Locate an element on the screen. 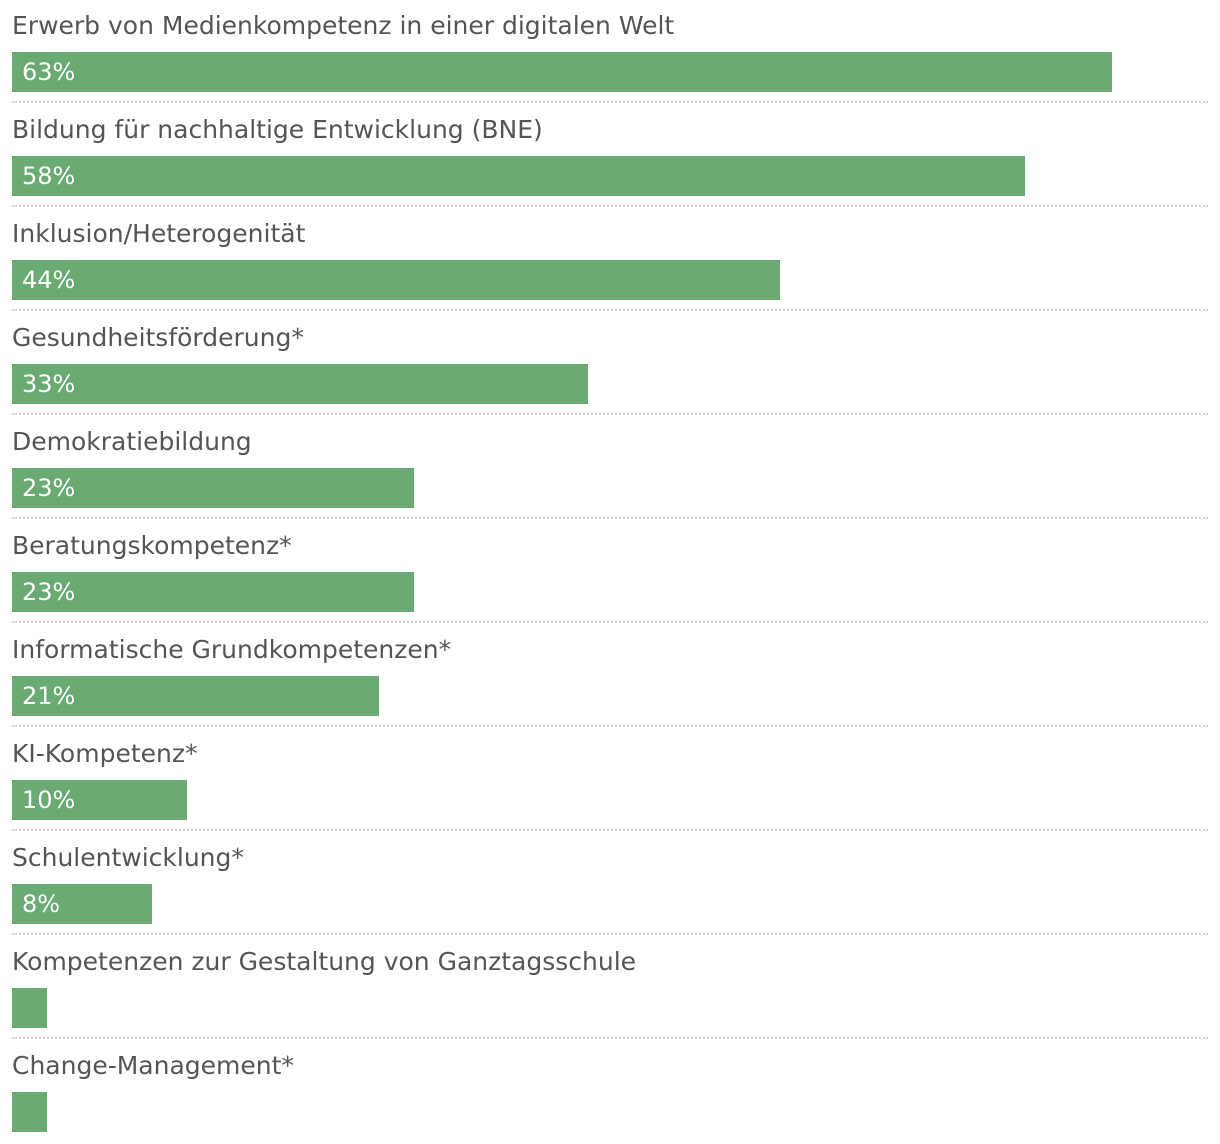 The height and width of the screenshot is (1144, 1220). chart-row: KI-Kompetenz* 10% is located at coordinates (610, 780).